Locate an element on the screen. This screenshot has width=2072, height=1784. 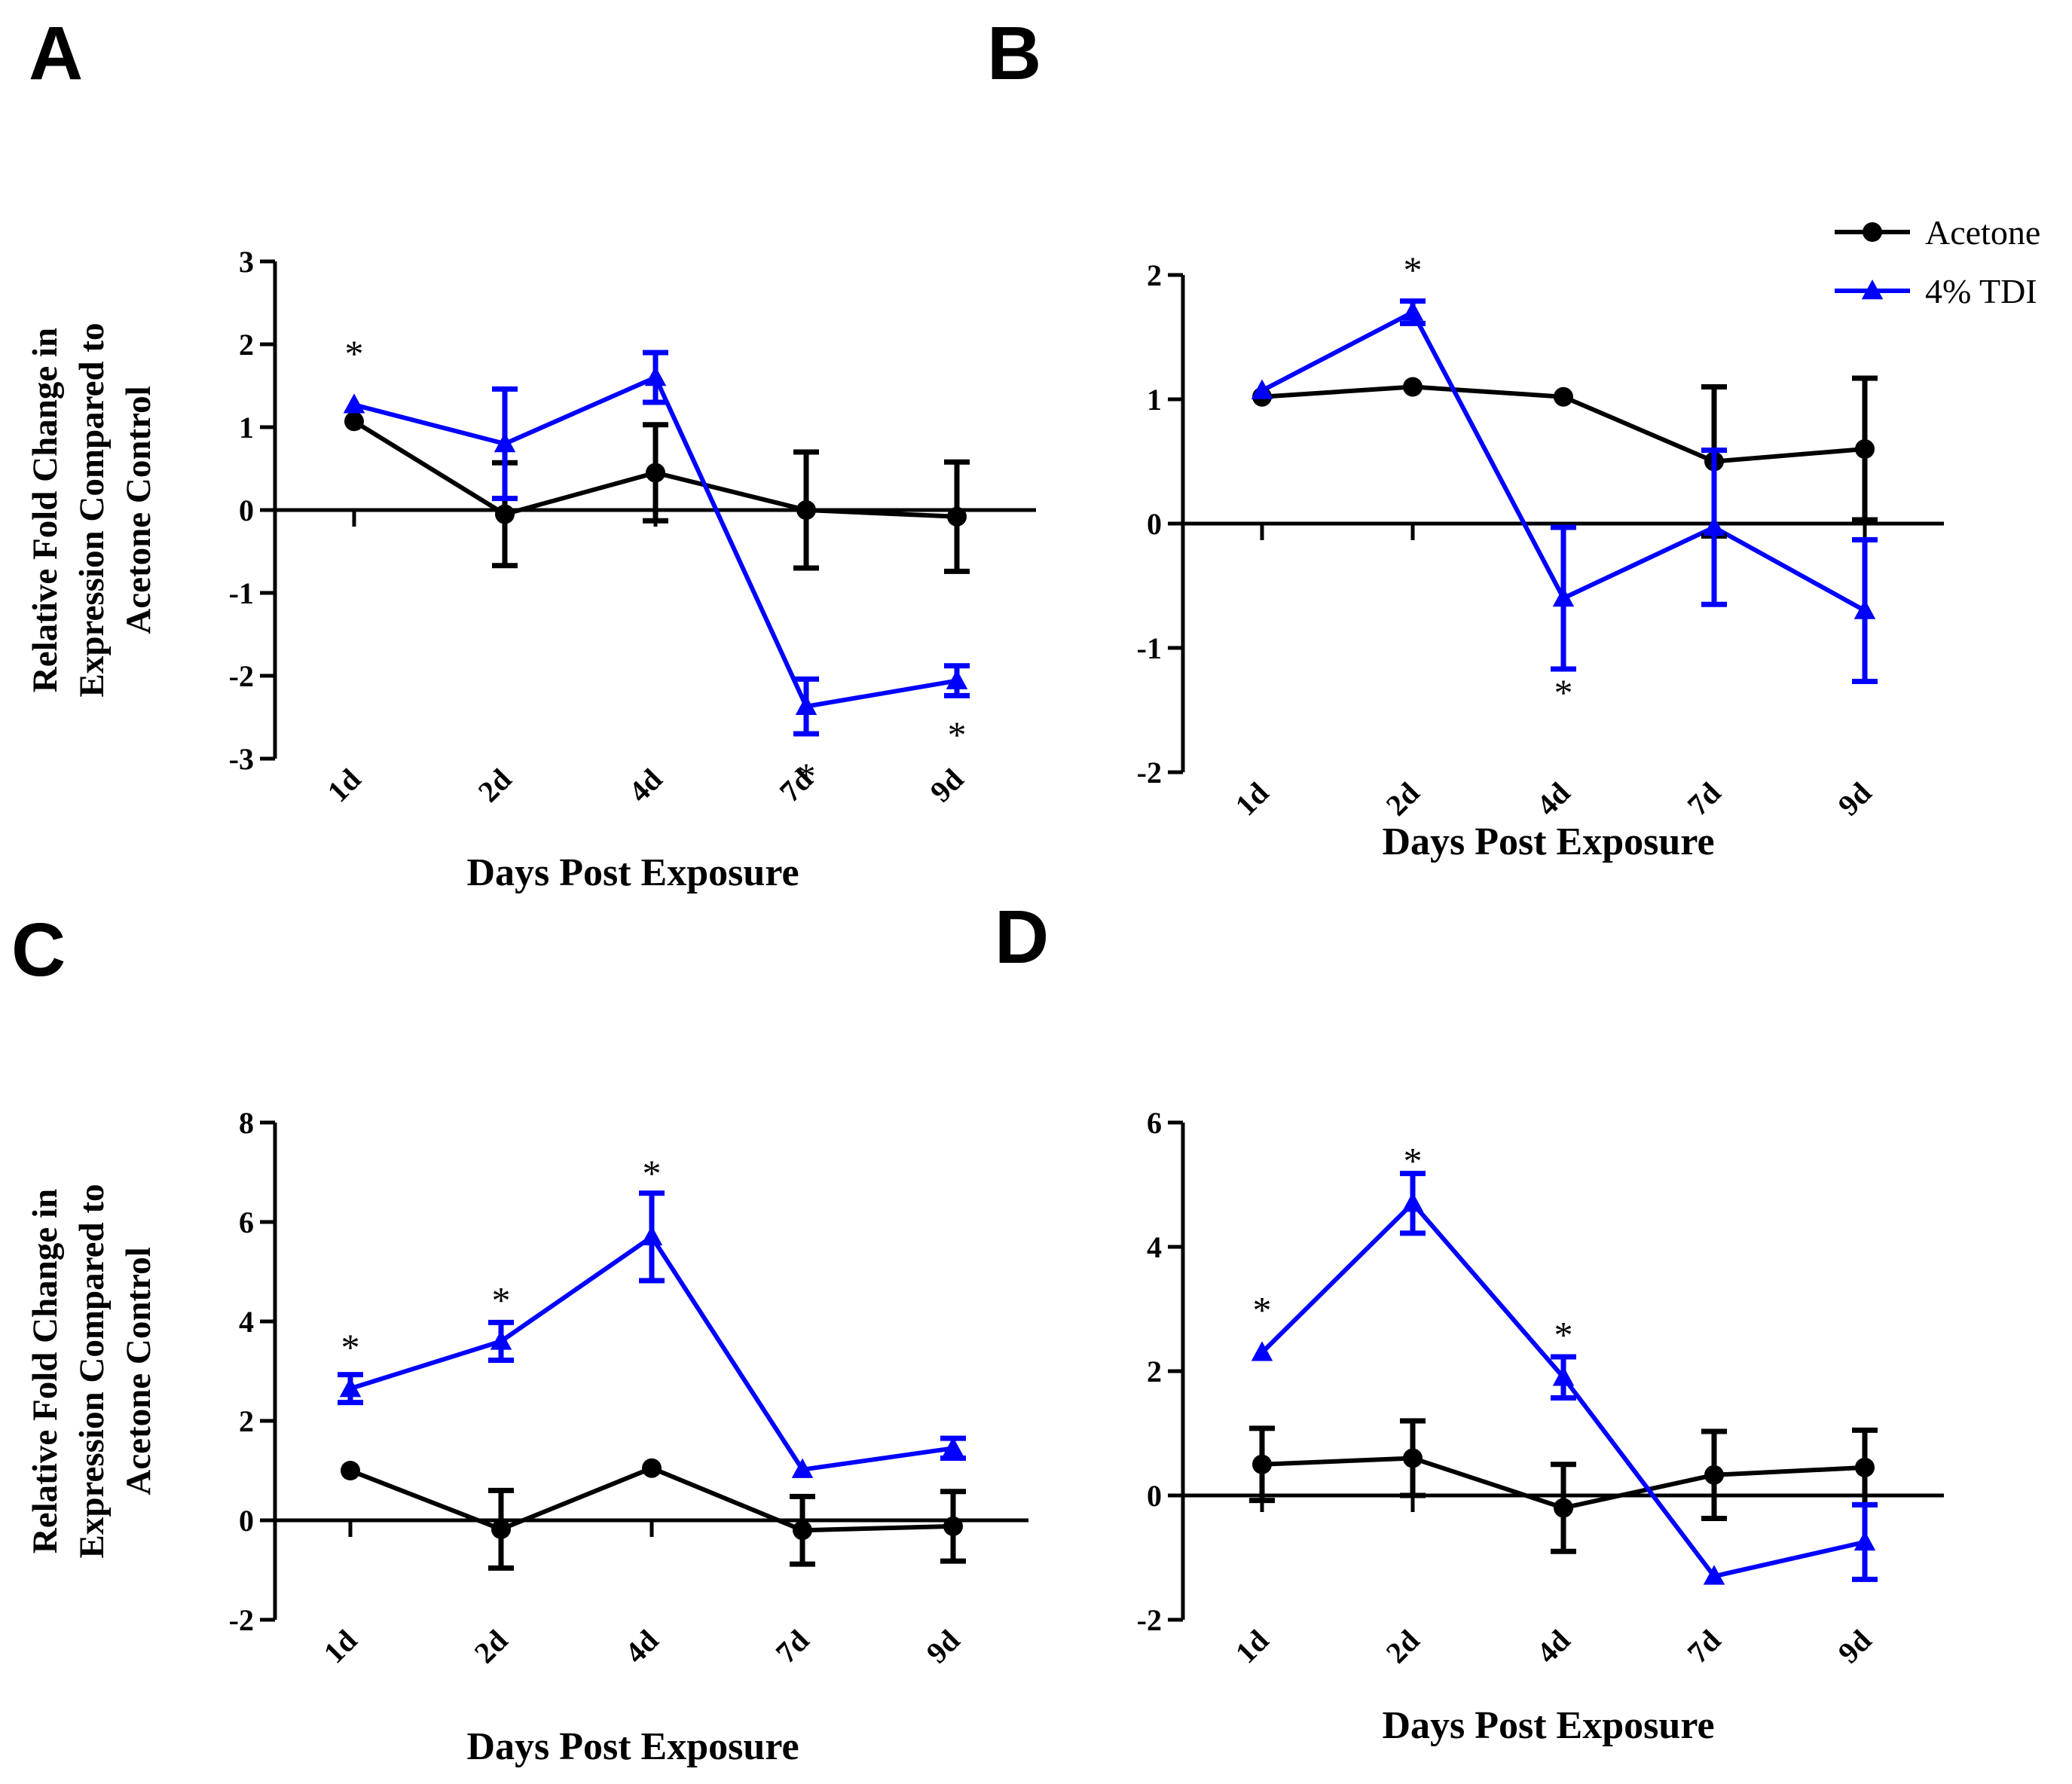
legend-label: 4% TDI is located at coordinates (1981, 291).